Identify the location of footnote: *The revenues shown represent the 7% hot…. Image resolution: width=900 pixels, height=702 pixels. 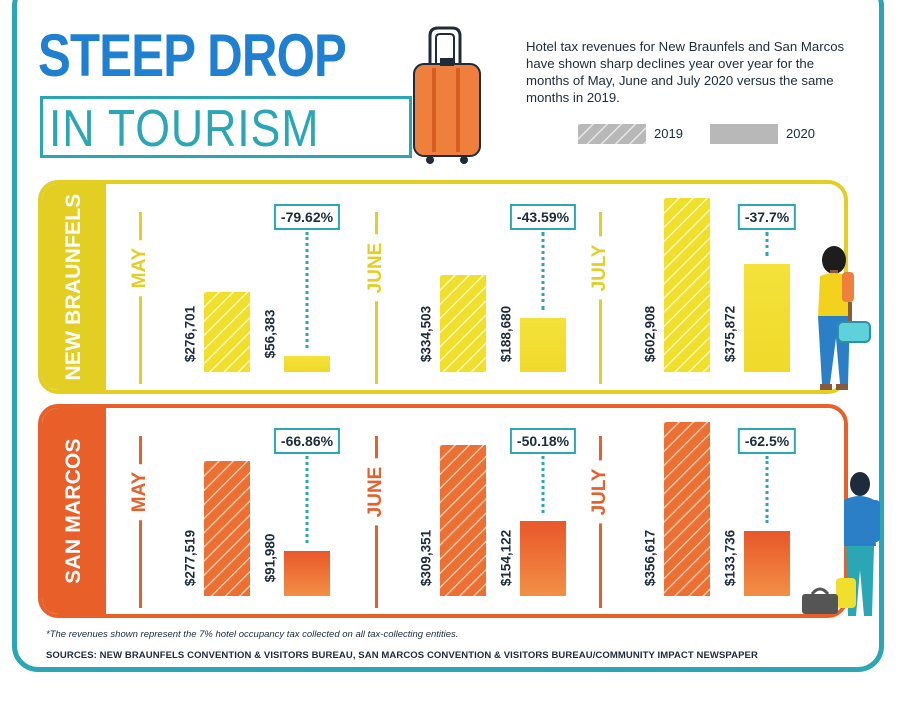
(252, 634).